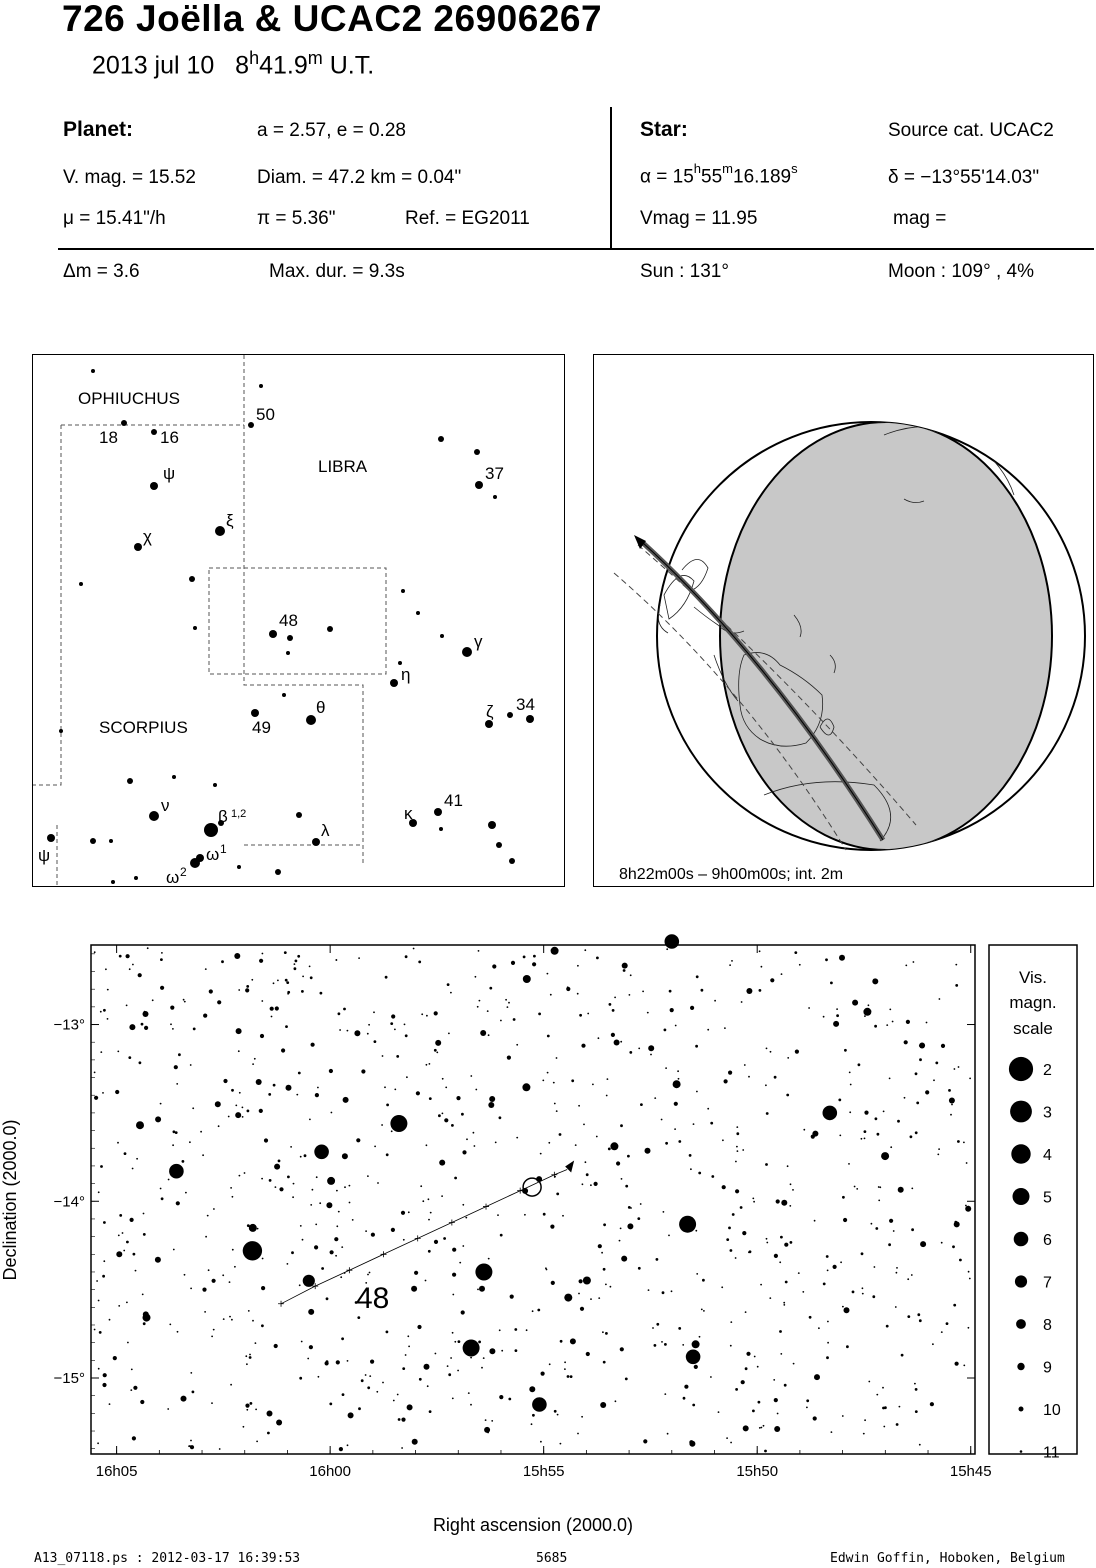 This screenshot has height=1568, width=1096. What do you see at coordinates (372, 1298) in the screenshot?
I see `field-star-label-48: 48` at bounding box center [372, 1298].